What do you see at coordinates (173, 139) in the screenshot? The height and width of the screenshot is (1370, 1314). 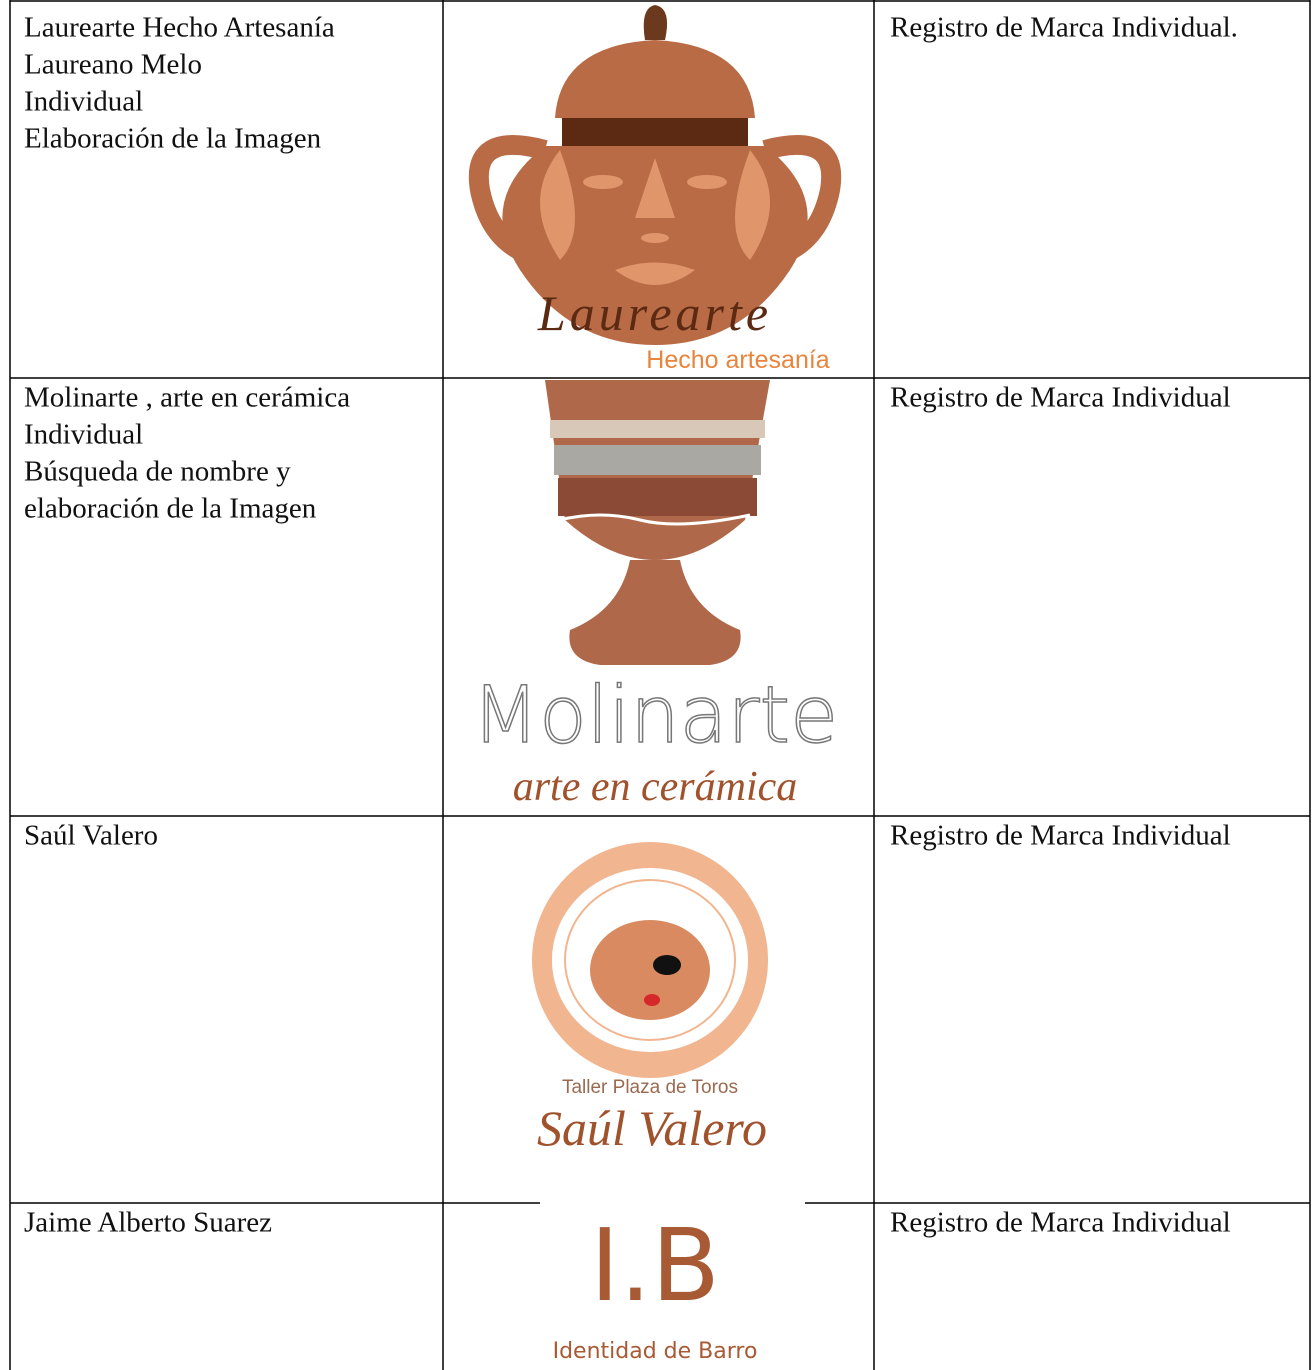 I see `description-line: Elaboración de la Imagen` at bounding box center [173, 139].